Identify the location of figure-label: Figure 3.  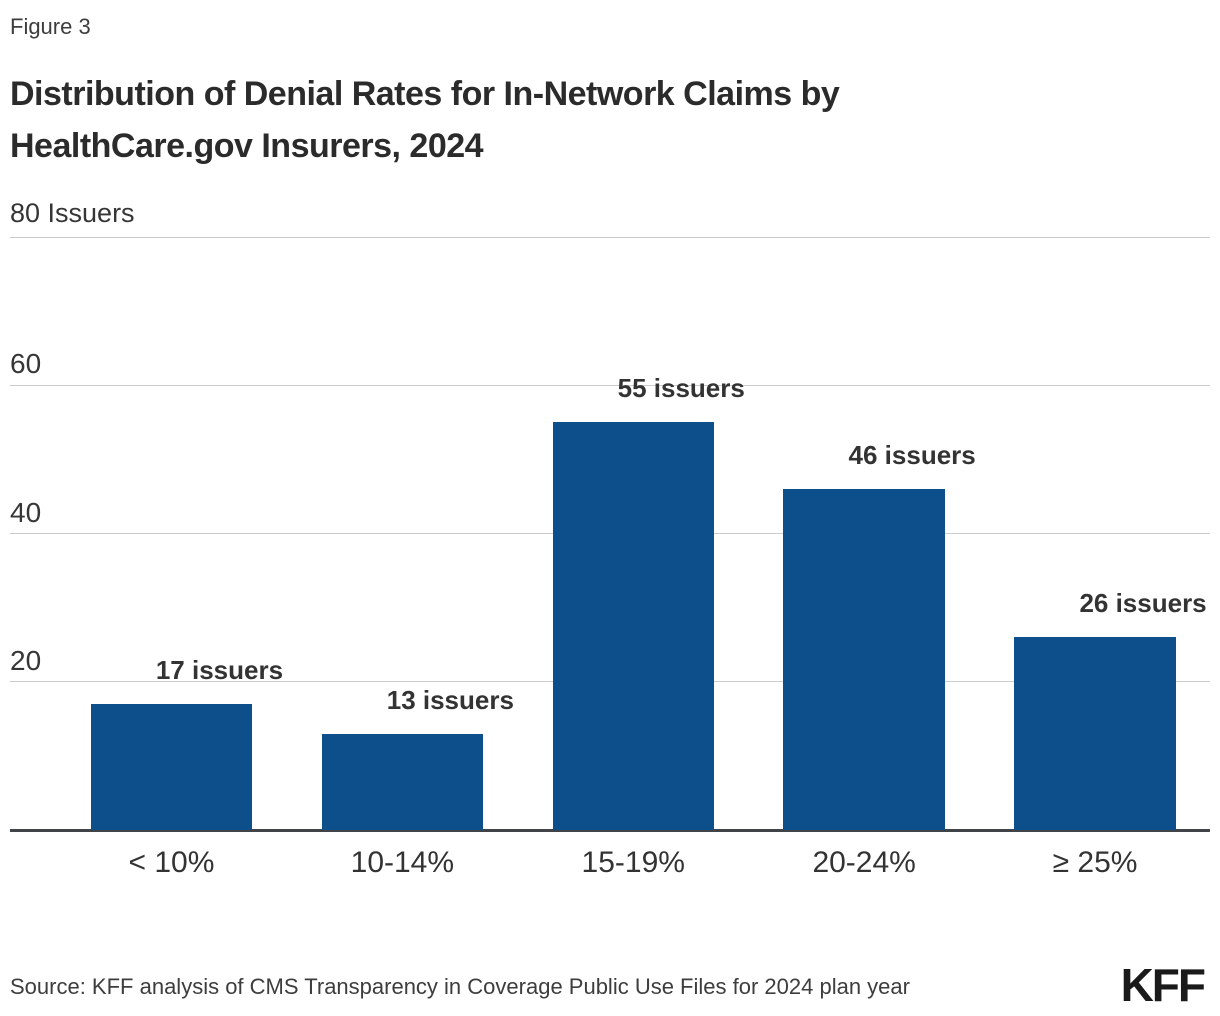
(50, 26).